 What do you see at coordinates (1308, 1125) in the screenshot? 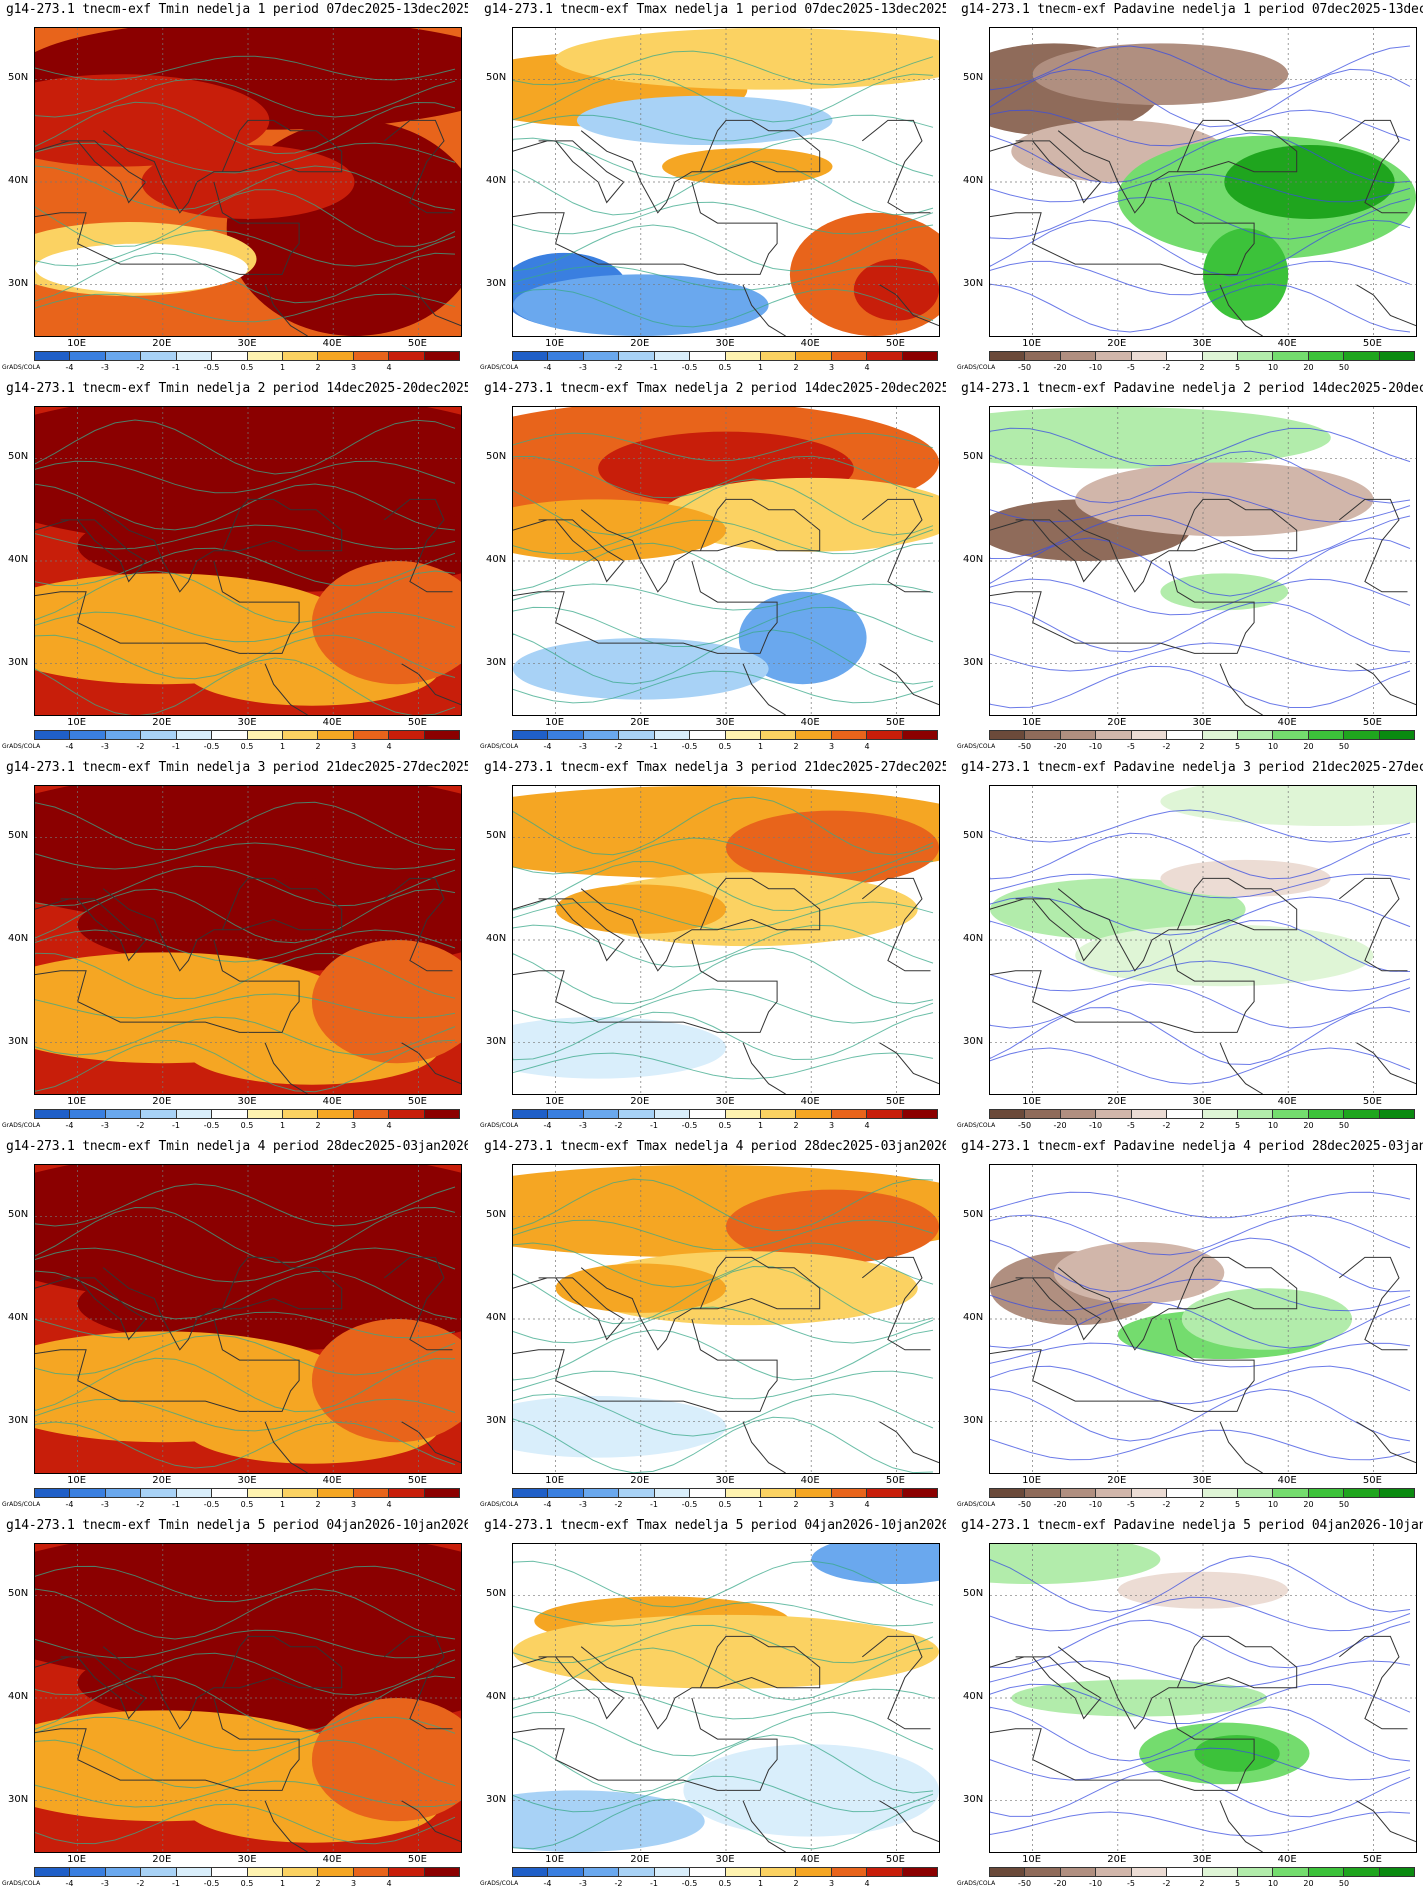
I see `colorbar-label: 20` at bounding box center [1308, 1125].